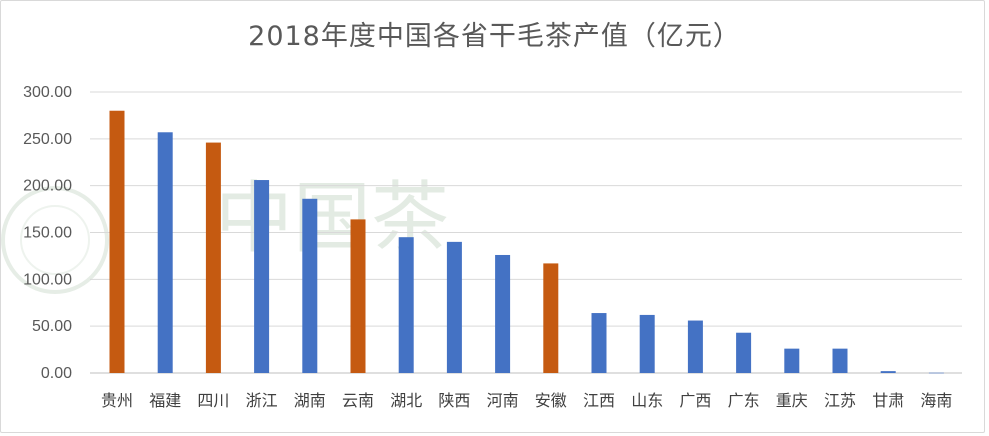 The image size is (989, 436). Describe the element at coordinates (406, 305) in the screenshot. I see `bar-湖北` at that location.